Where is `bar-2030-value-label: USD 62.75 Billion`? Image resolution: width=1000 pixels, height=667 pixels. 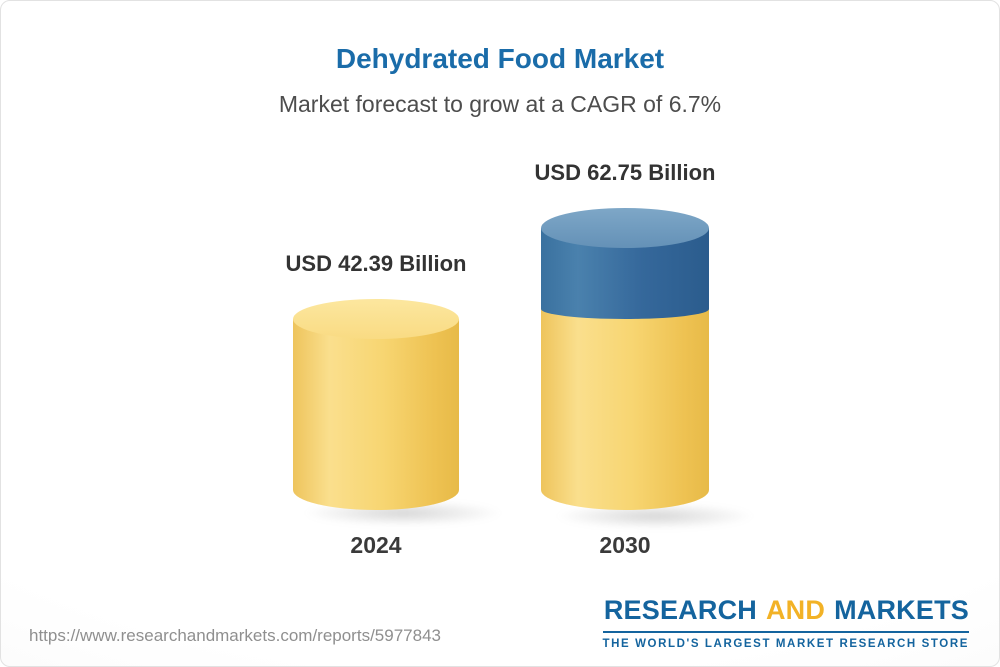
bar-2030-value-label: USD 62.75 Billion is located at coordinates (625, 172).